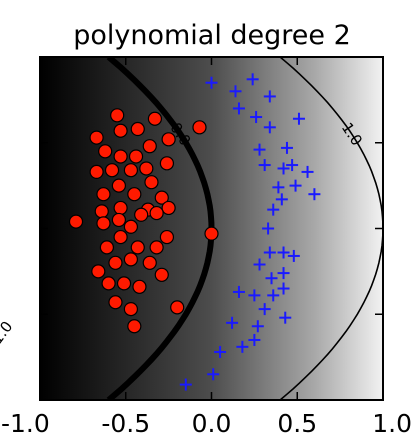 The height and width of the screenshot is (443, 414). I want to click on x-tick-label: -1.0, so click(25, 423).